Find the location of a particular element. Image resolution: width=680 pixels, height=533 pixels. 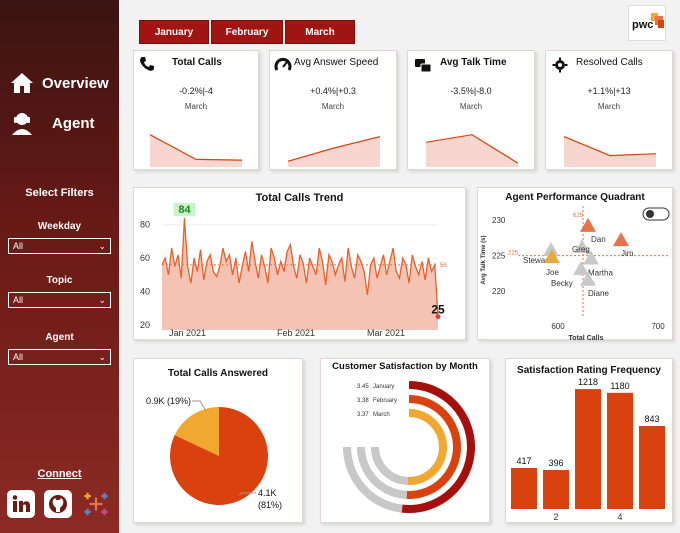

agent-label: Martha is located at coordinates (600, 273).